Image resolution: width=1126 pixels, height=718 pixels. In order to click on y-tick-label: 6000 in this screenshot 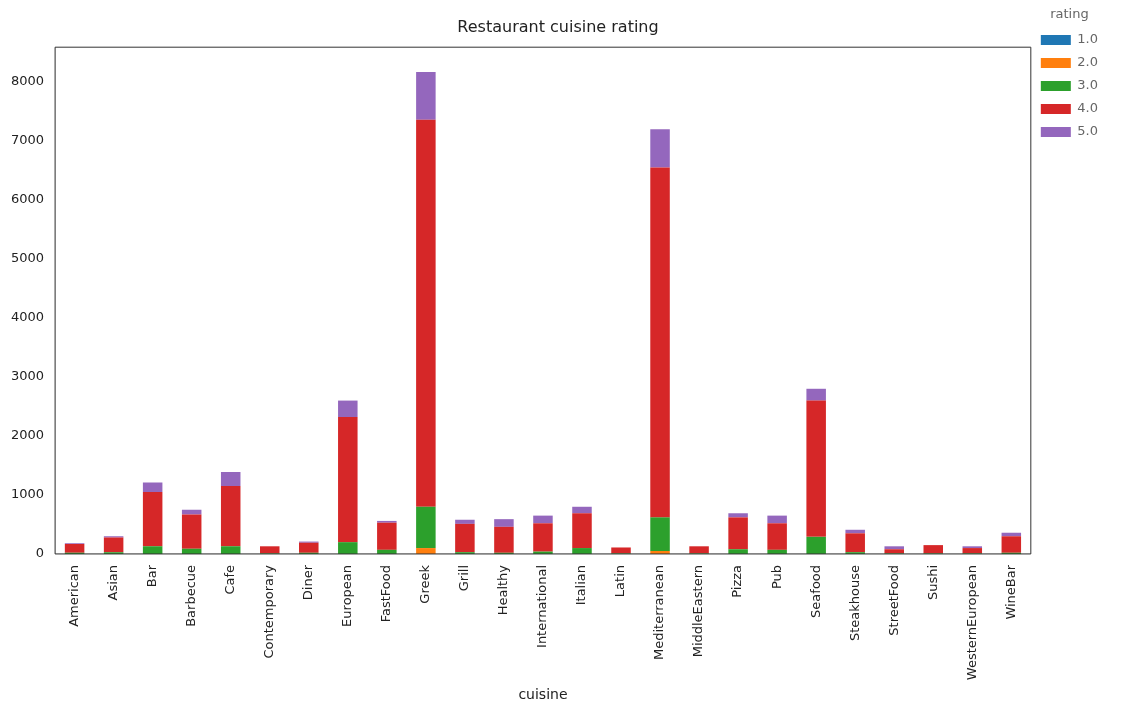, I will do `click(27, 199)`.